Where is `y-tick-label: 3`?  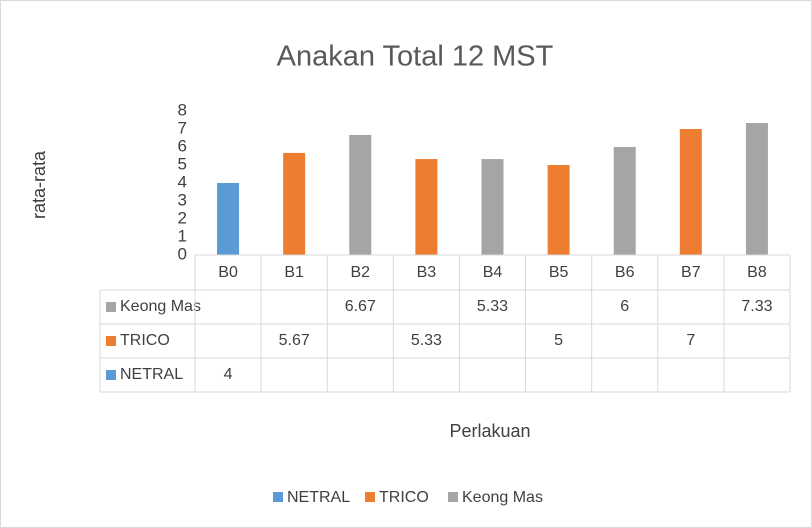 y-tick-label: 3 is located at coordinates (182, 199).